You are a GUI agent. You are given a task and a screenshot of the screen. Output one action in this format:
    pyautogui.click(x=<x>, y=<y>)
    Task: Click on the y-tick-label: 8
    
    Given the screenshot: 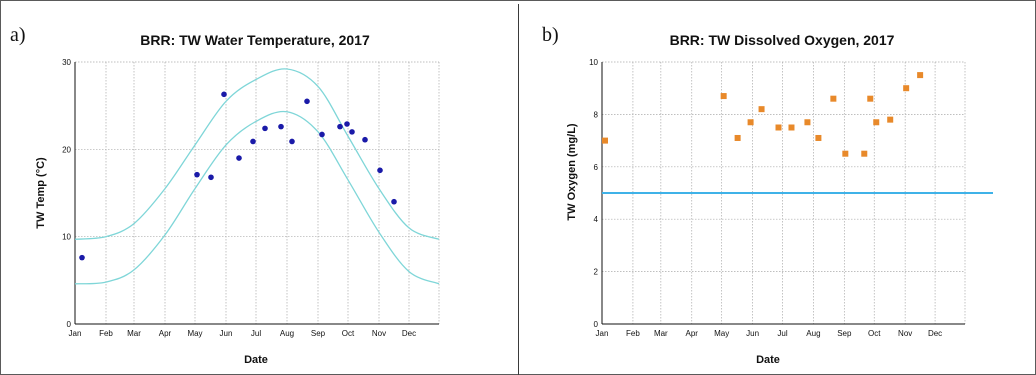 What is the action you would take?
    pyautogui.click(x=596, y=114)
    